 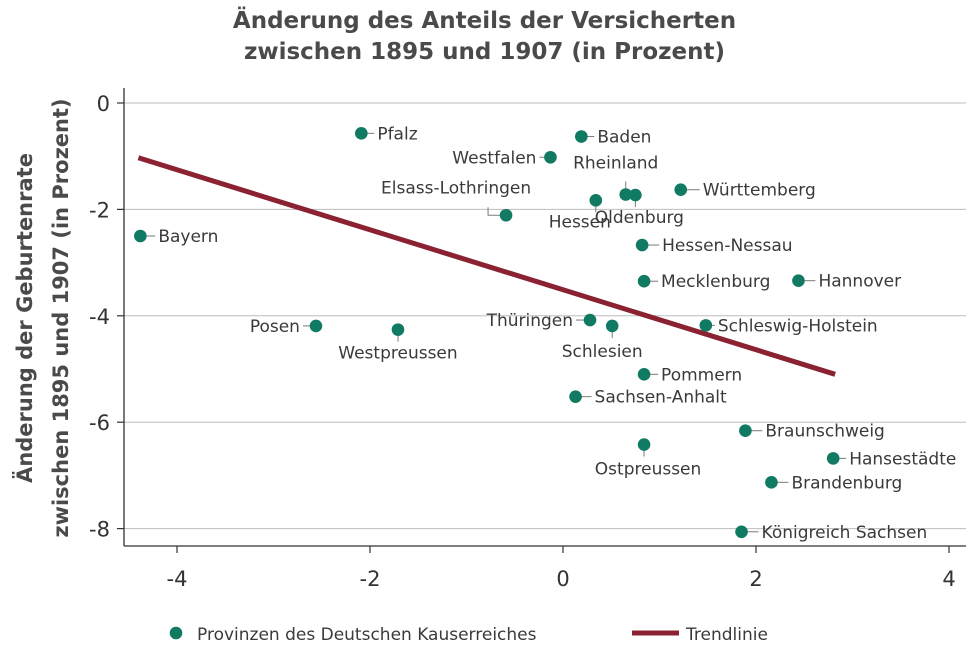 What do you see at coordinates (580, 222) in the screenshot?
I see `data-point-label: Hessen` at bounding box center [580, 222].